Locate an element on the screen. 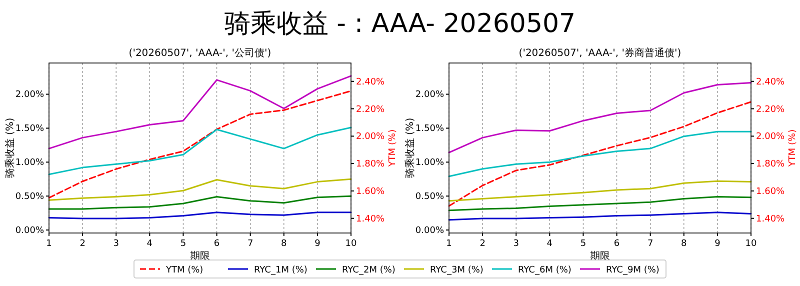 This screenshot has width=800, height=286. legend-label: RYC_9M (%) is located at coordinates (633, 271).